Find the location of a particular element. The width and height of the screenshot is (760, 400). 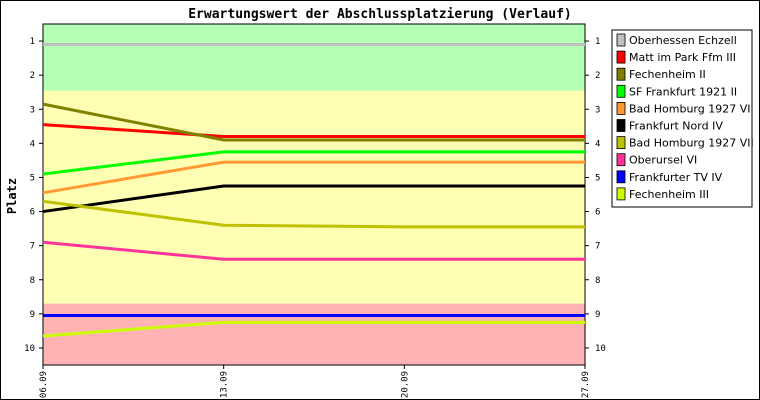

legend-label: Matt im Park Ffm III is located at coordinates (682, 57).